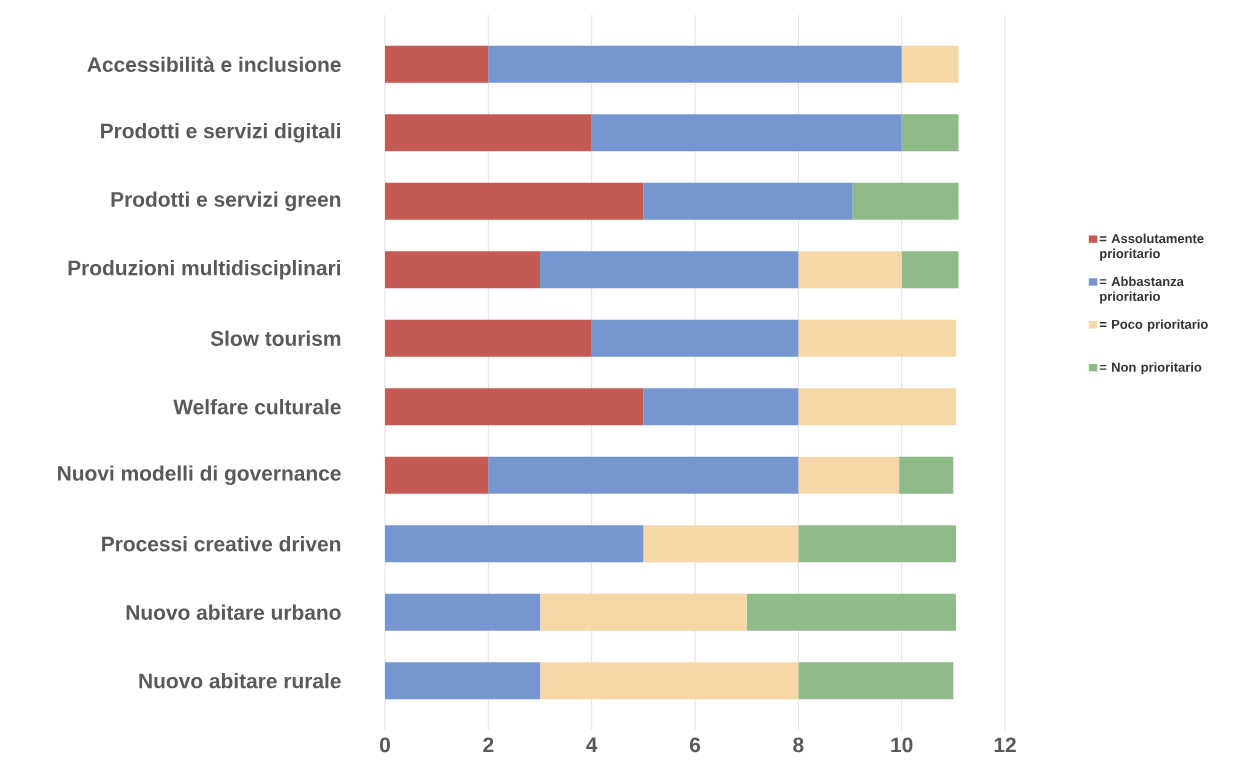 This screenshot has height=769, width=1249. Describe the element at coordinates (275, 338) in the screenshot. I see `y-tick-label: Slow tourism` at that location.